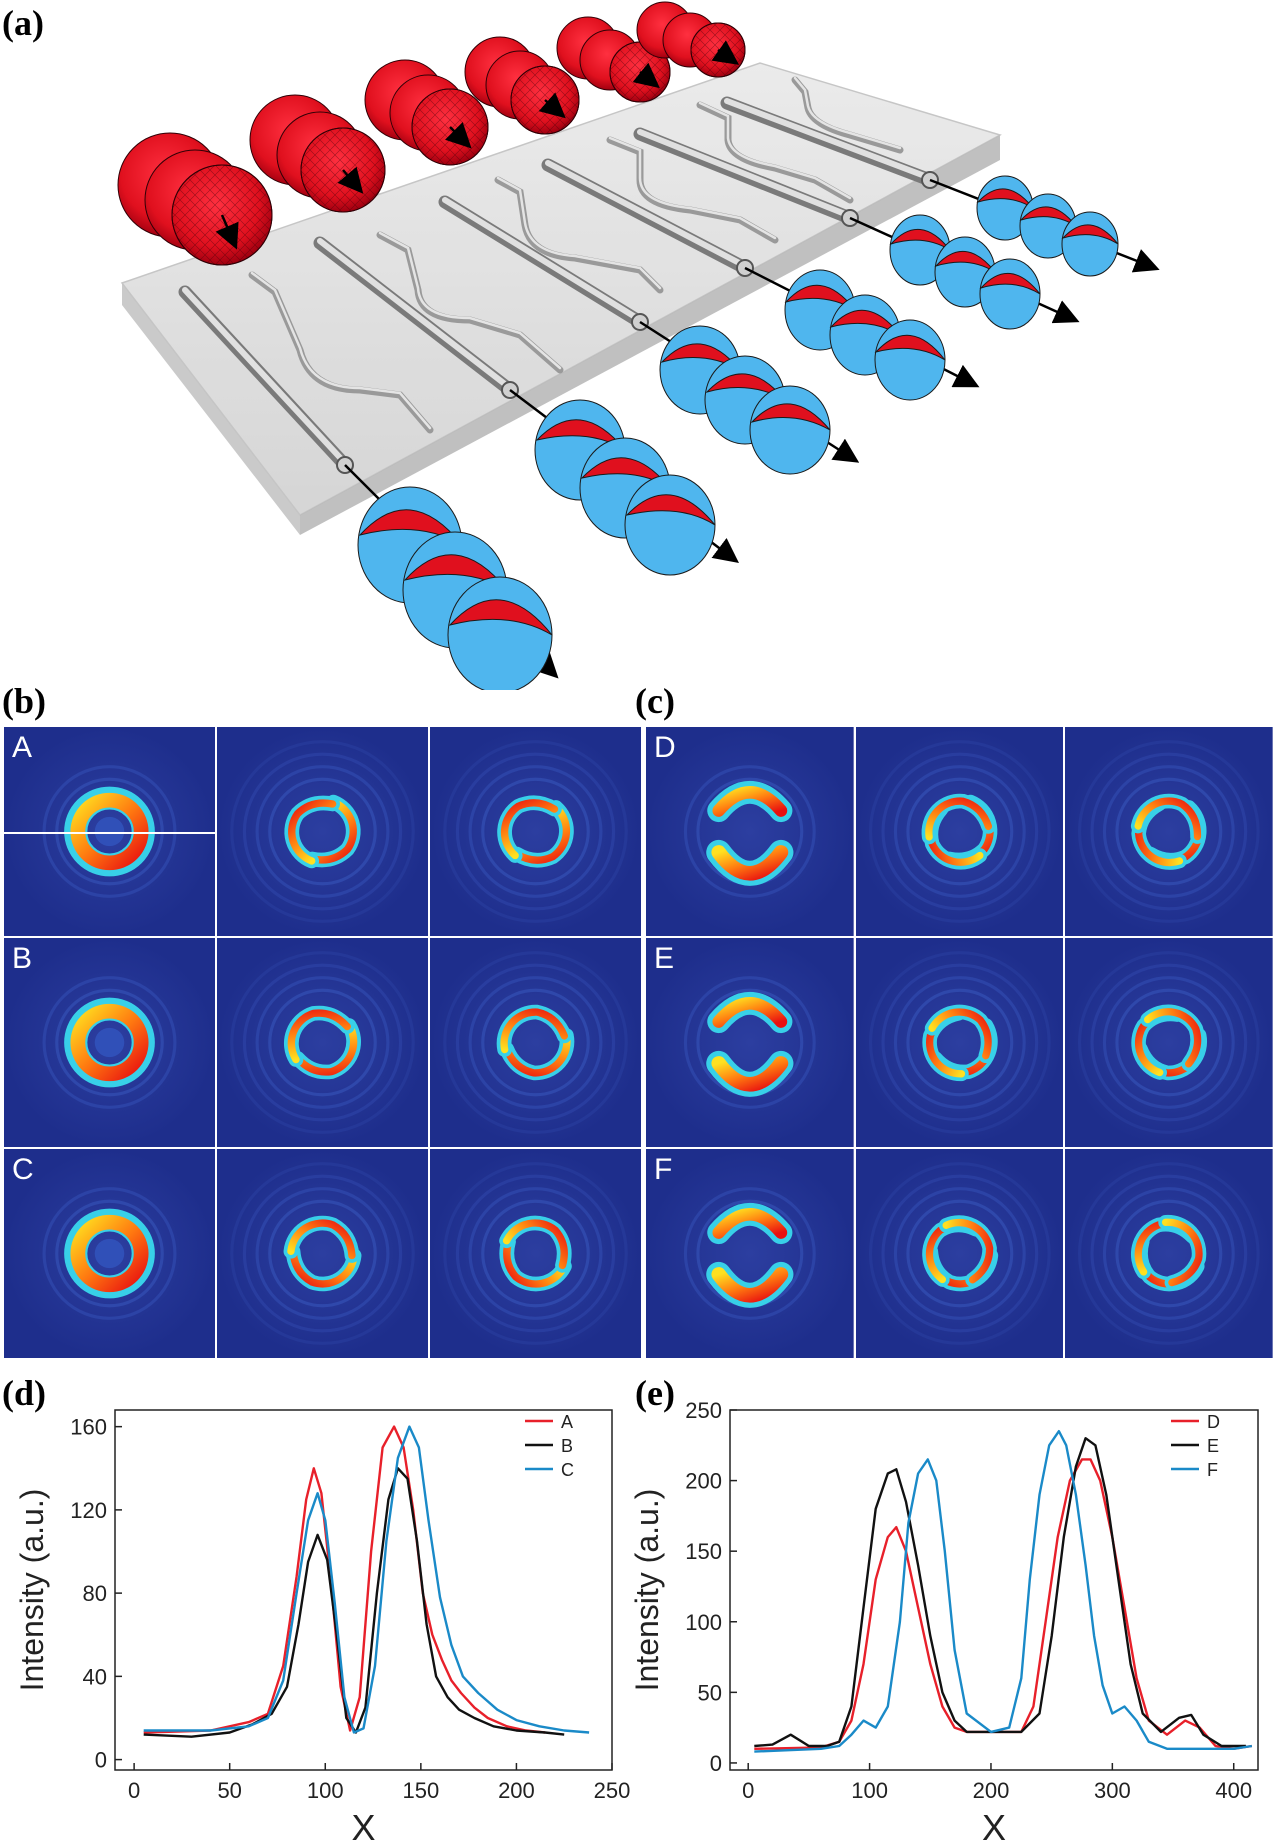  Describe the element at coordinates (1213, 1446) in the screenshot. I see `legend-label-e: E` at that location.